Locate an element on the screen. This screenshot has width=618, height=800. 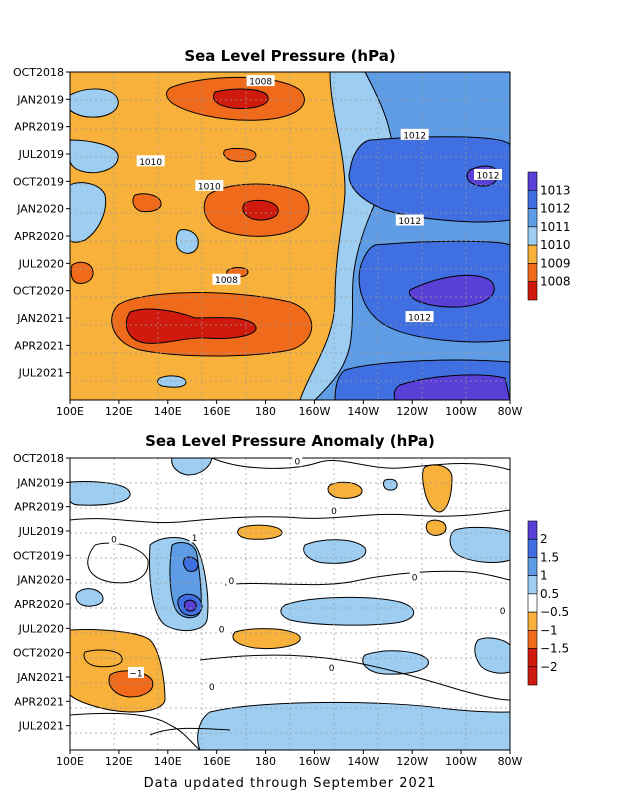
slp-x-tick-label: 80W is located at coordinates (510, 411).